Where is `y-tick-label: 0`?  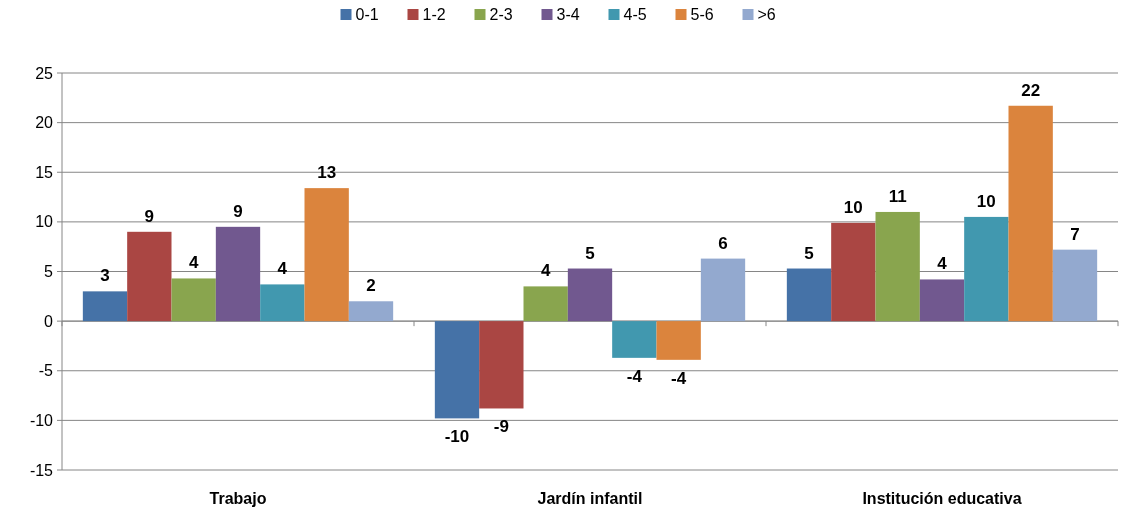 y-tick-label: 0 is located at coordinates (49, 321).